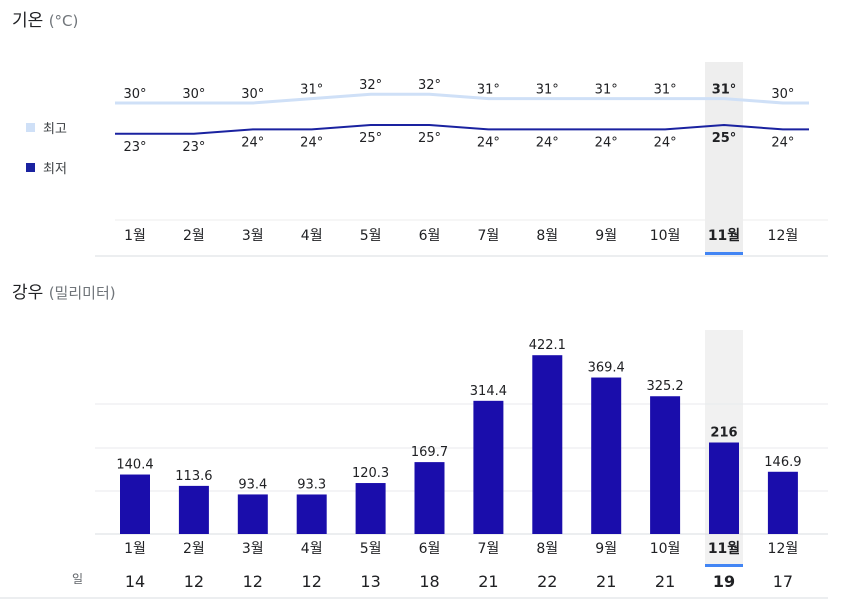 The width and height of the screenshot is (843, 606). I want to click on rain-month-label: 11월, so click(724, 548).